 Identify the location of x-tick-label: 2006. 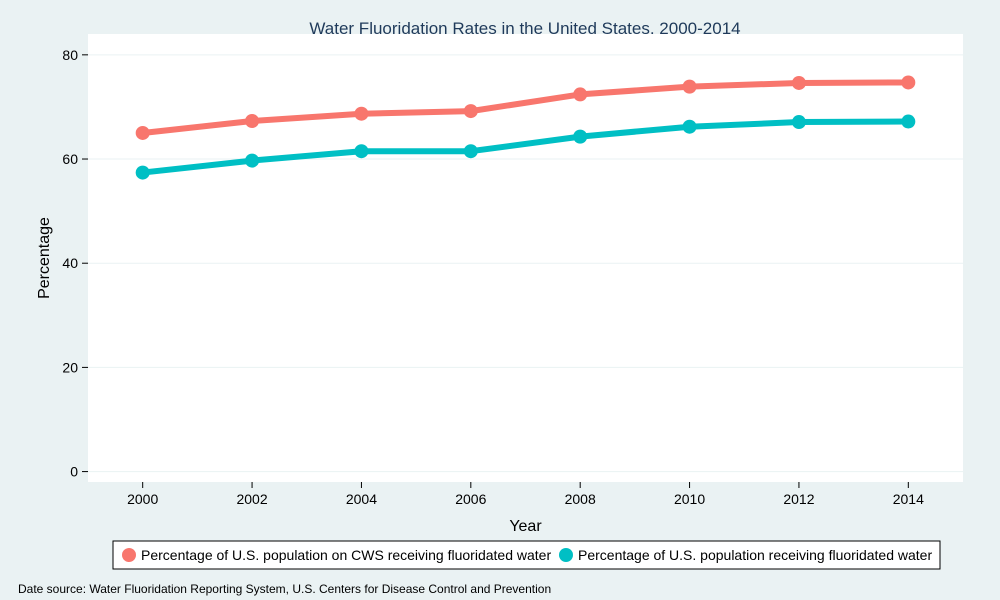
(470, 499).